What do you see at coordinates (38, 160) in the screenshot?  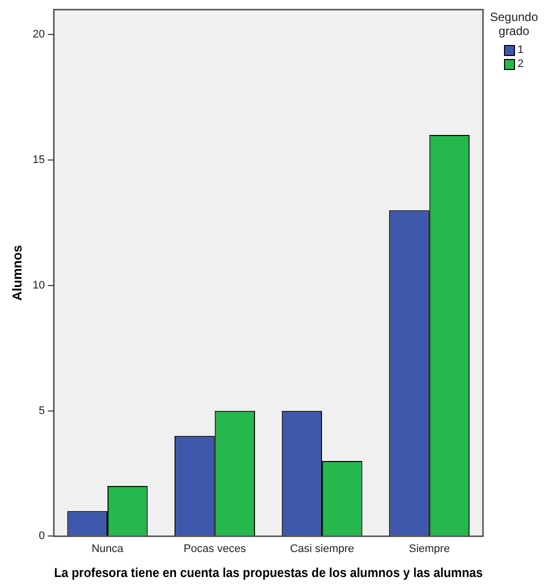 I see `y-tick-label: 15` at bounding box center [38, 160].